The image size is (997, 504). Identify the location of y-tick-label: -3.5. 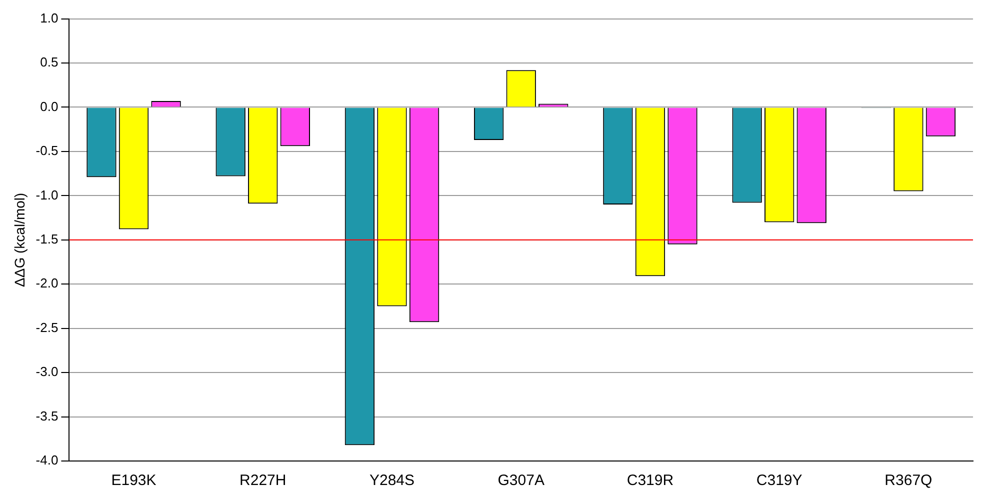
(47, 416).